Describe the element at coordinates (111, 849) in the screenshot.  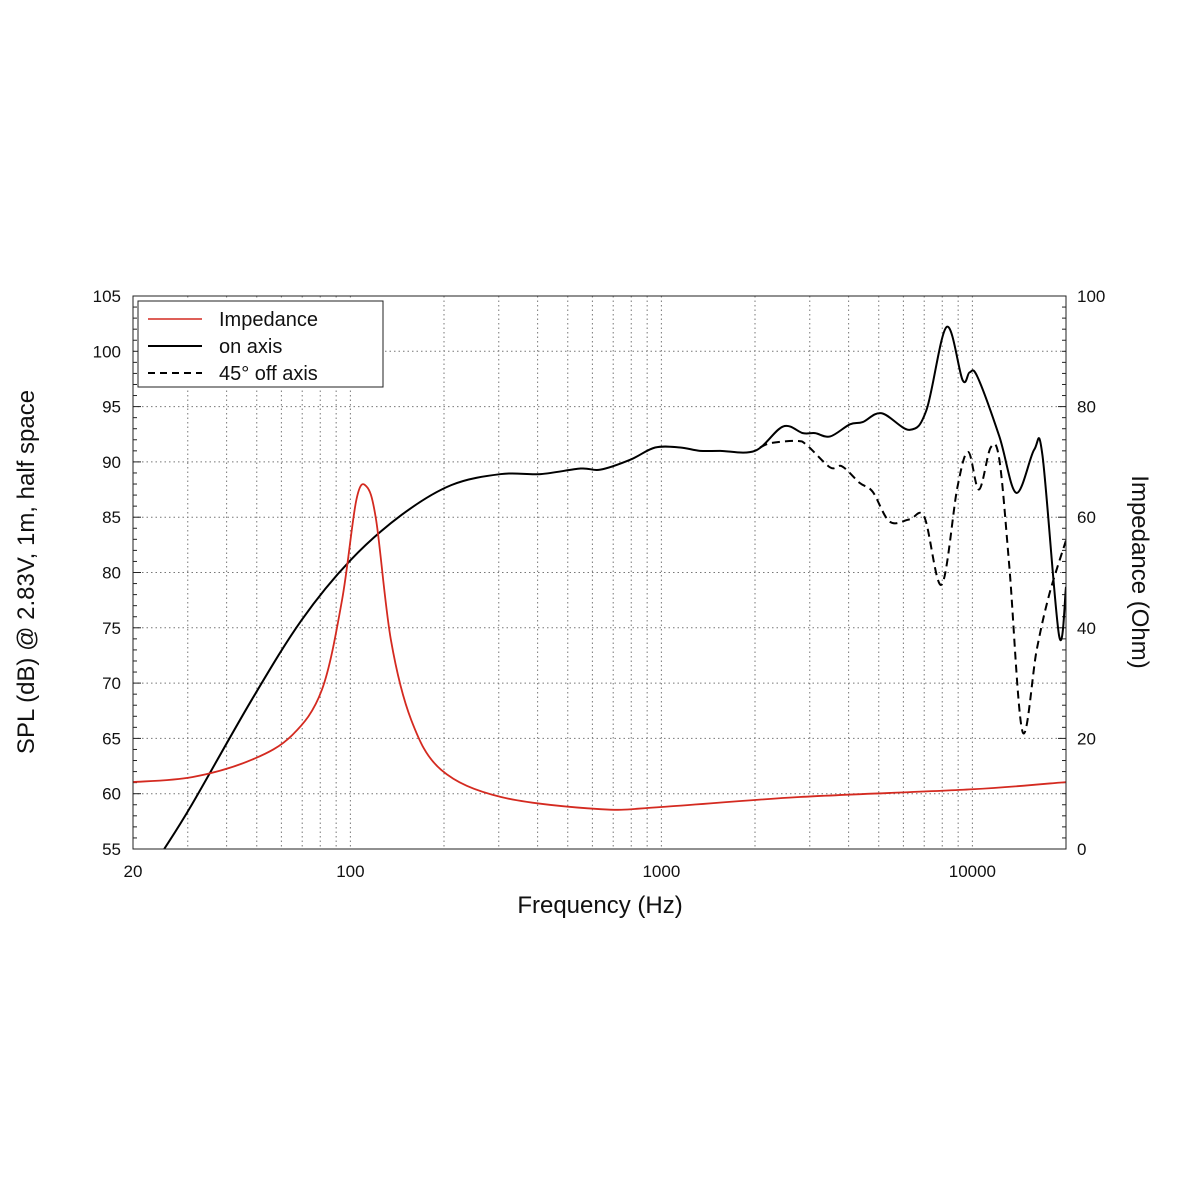
I see `y-tick-label: 55` at that location.